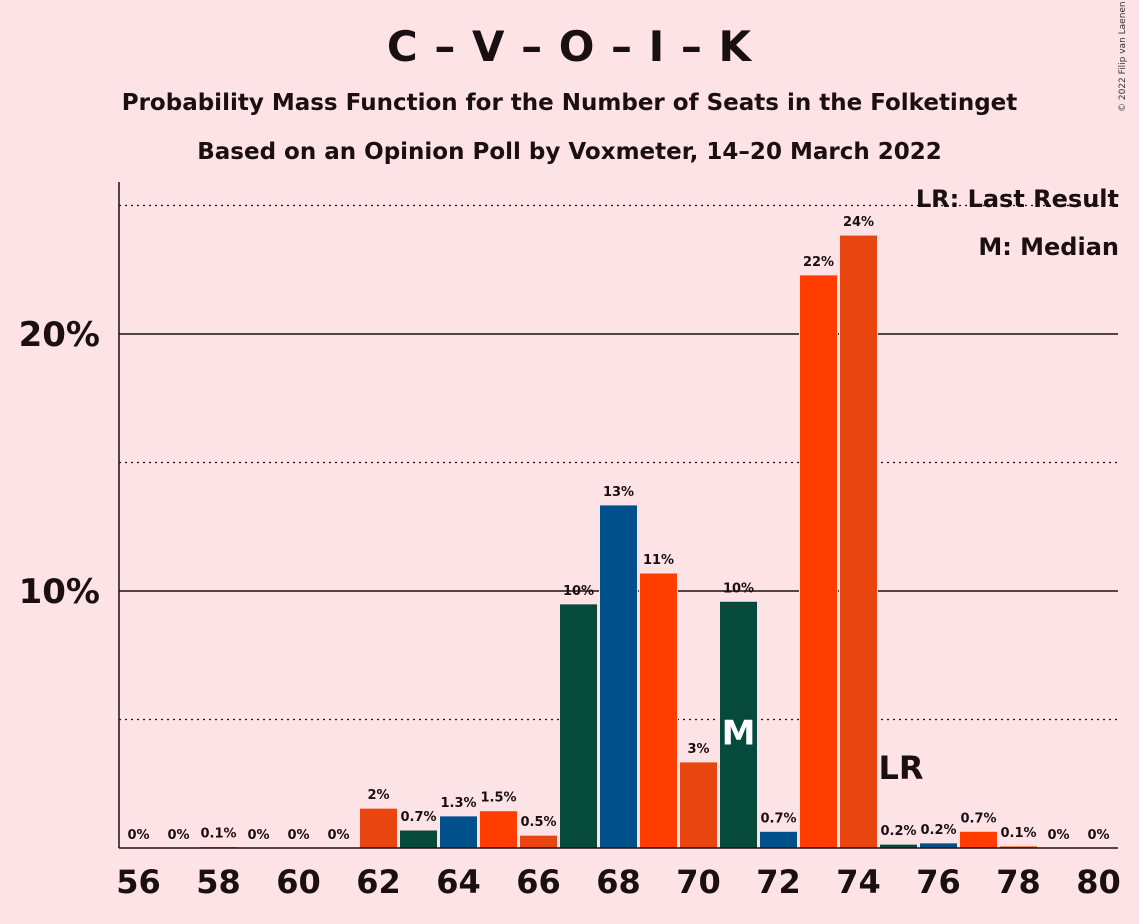 The height and width of the screenshot is (924, 1139). I want to click on bar-label-65: 1.5%, so click(498, 798).